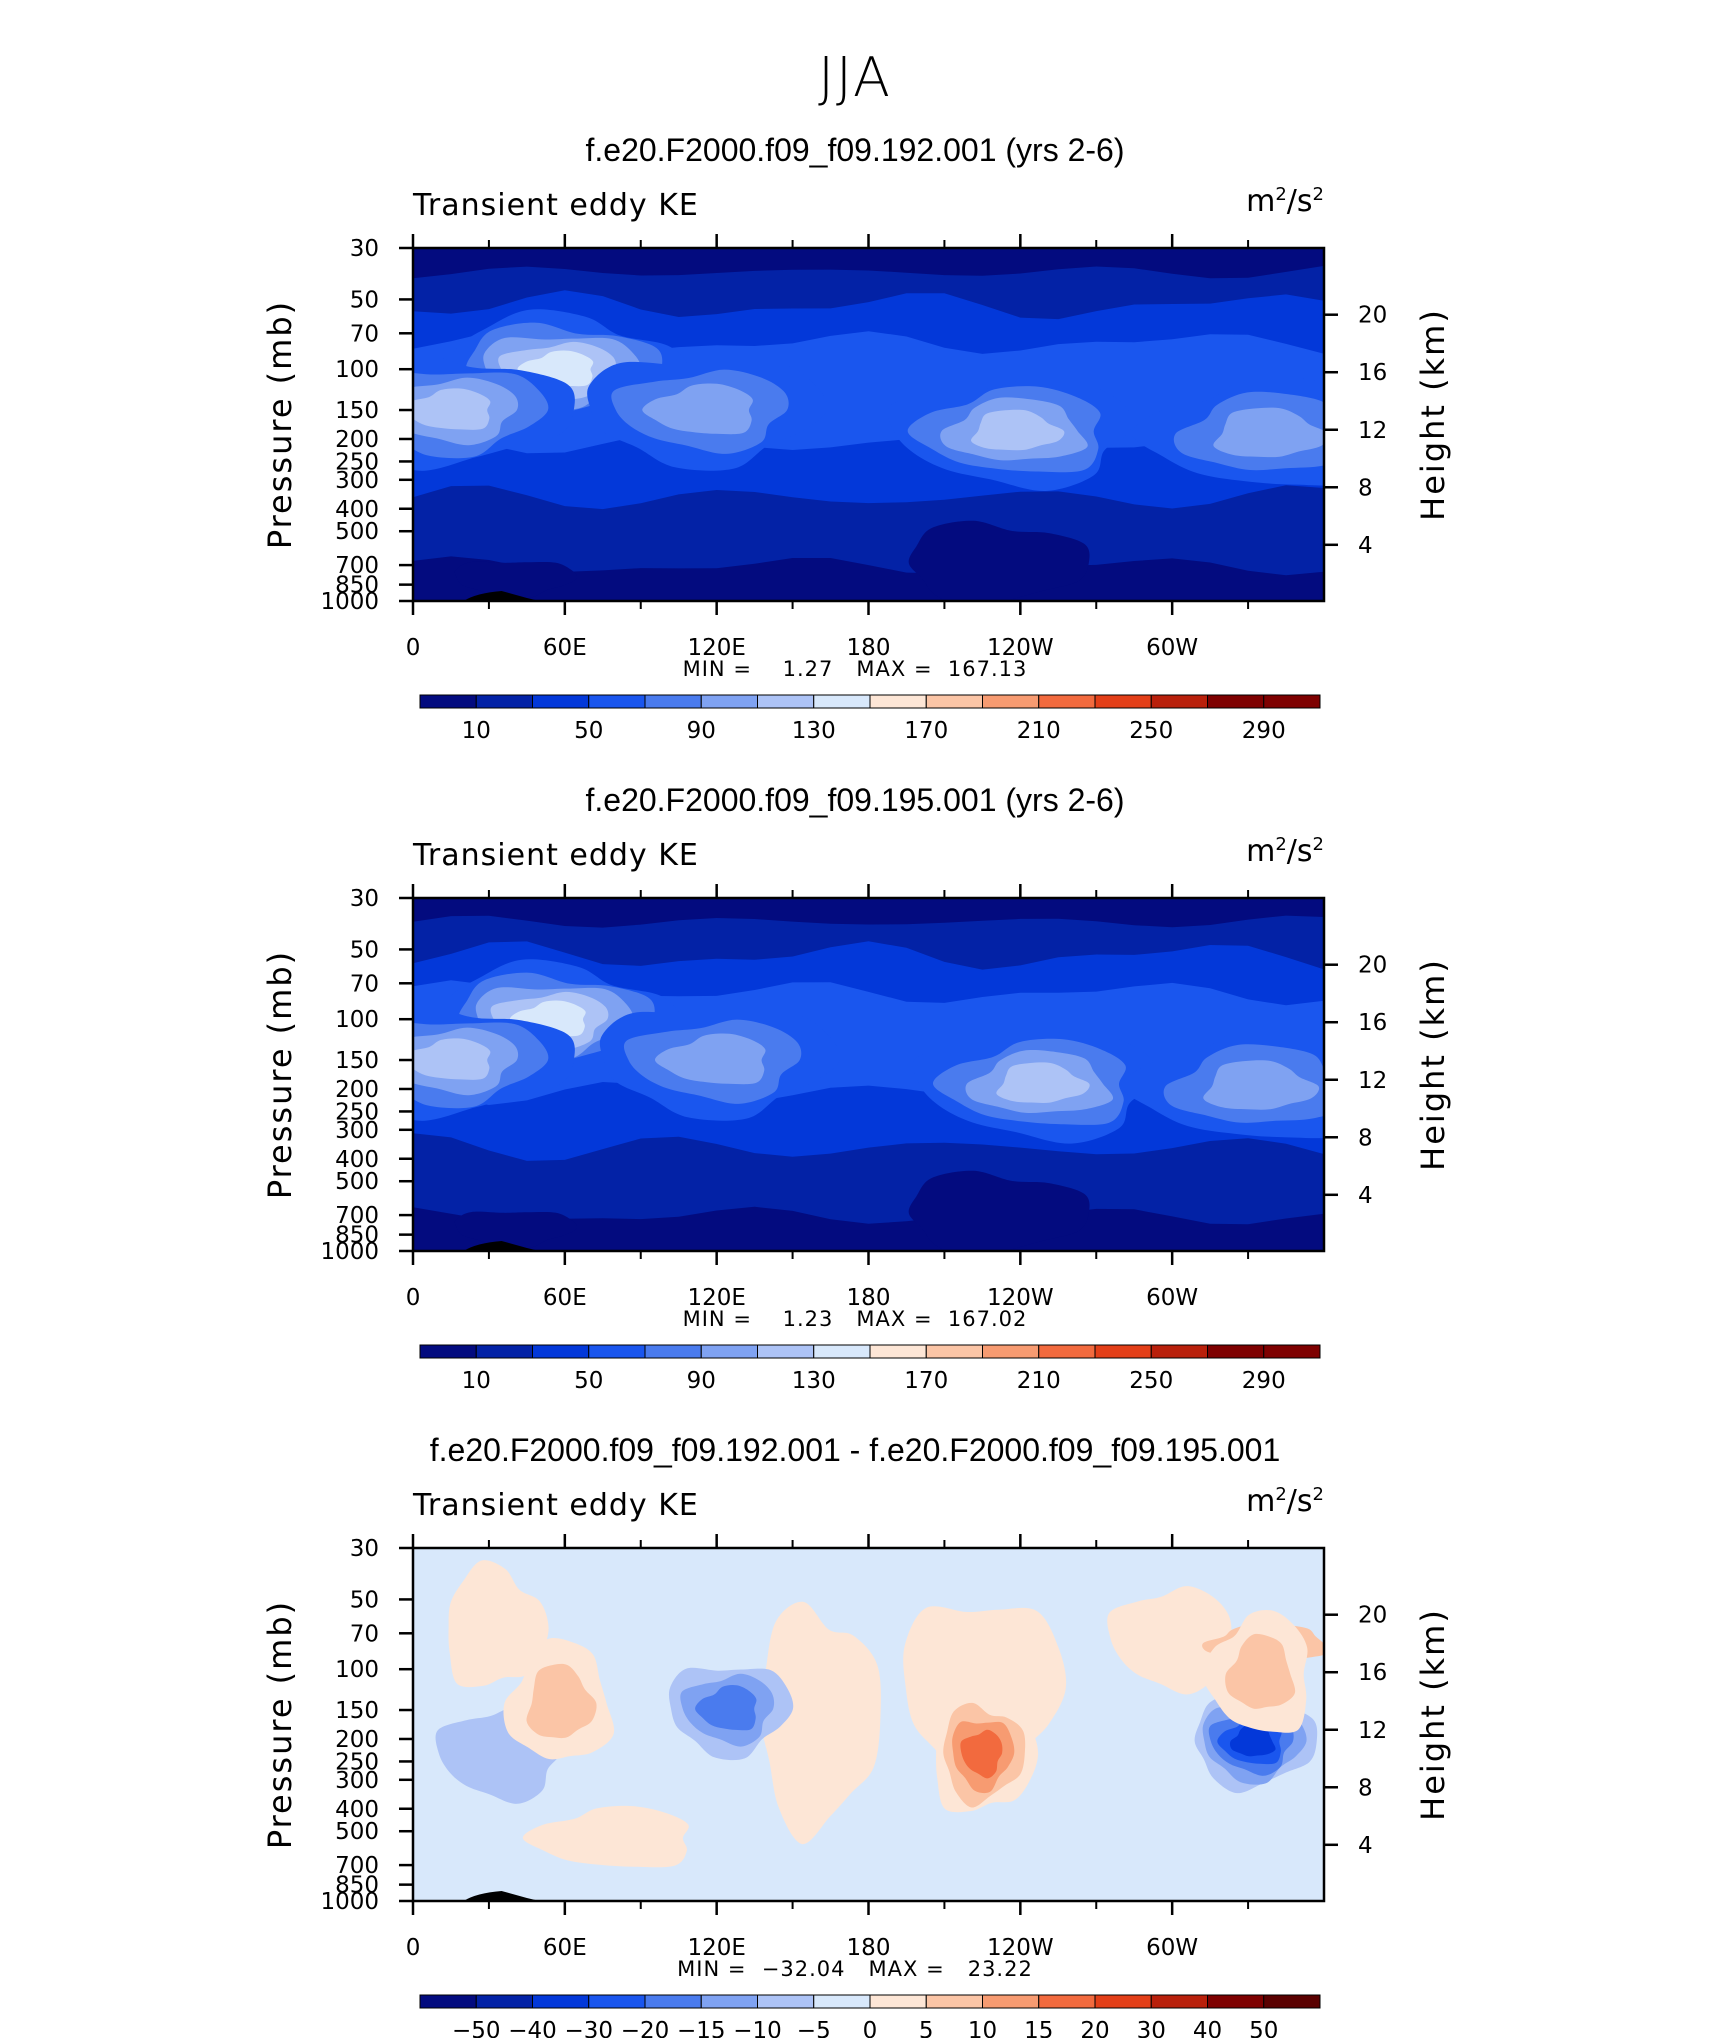 This screenshot has width=1710, height=2038. I want to click on y-right-tick-label: 4, so click(1365, 1196).